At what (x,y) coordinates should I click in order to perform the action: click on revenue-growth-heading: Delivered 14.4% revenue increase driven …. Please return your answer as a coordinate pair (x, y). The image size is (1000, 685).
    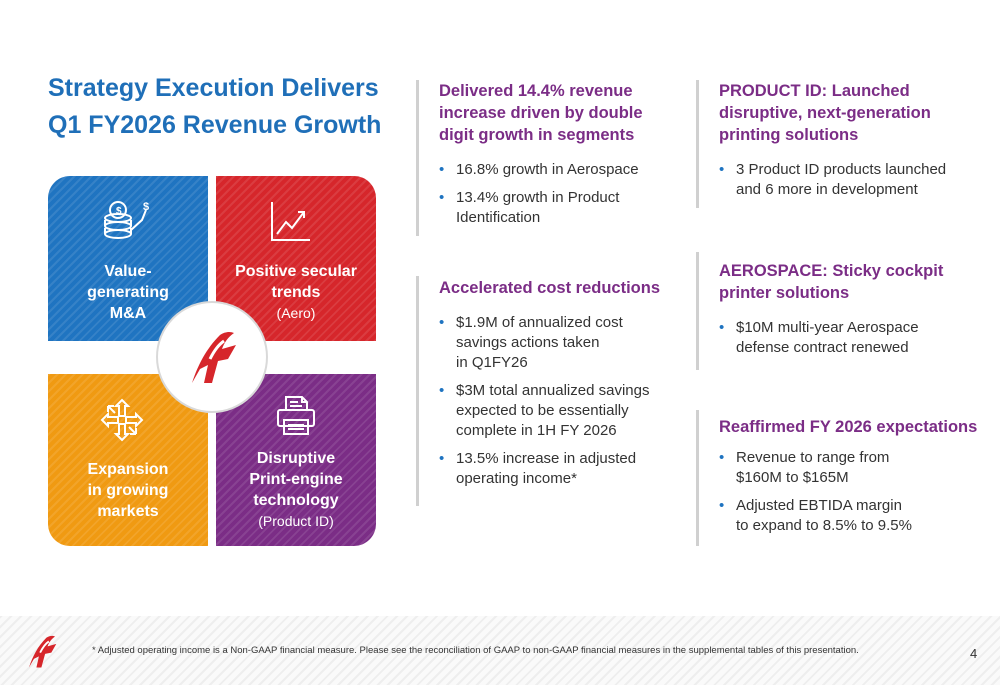
    Looking at the image, I should click on (541, 113).